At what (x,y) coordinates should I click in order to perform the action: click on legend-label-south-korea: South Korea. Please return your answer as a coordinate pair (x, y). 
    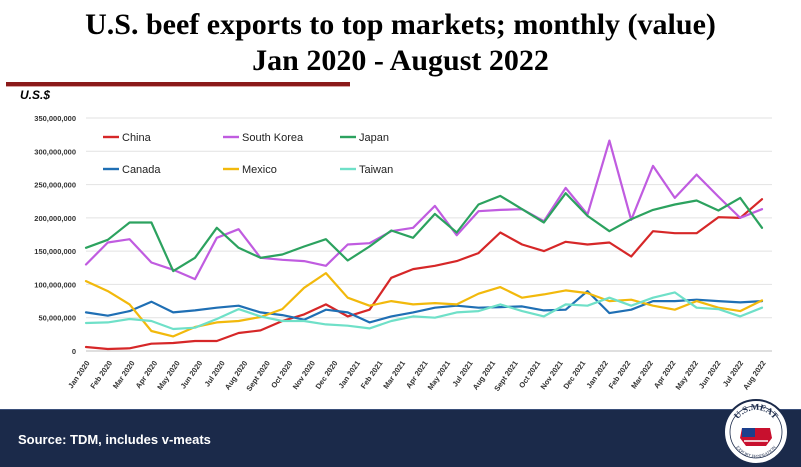
    Looking at the image, I should click on (273, 138).